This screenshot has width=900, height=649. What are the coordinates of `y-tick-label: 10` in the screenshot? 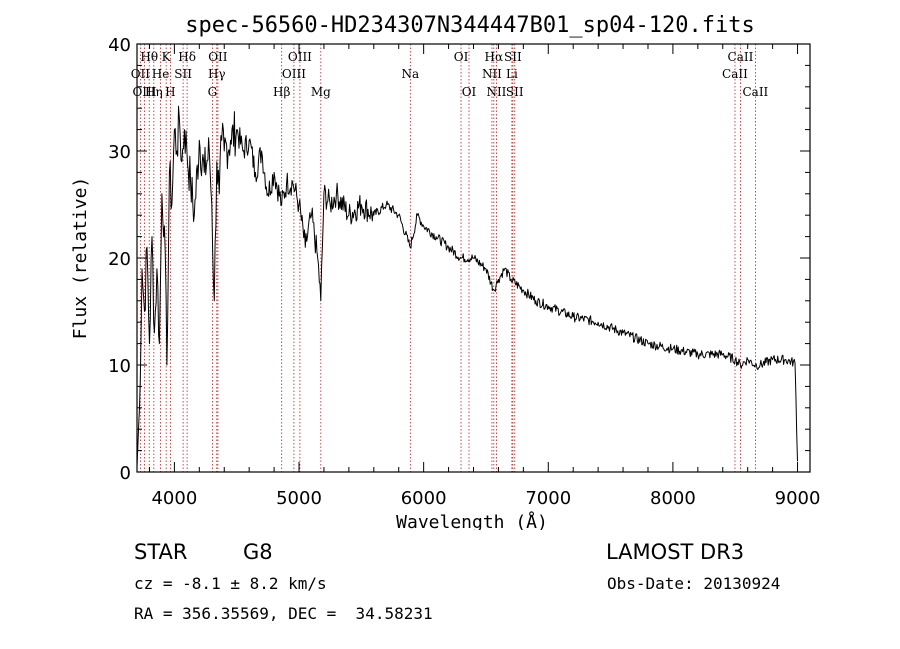 It's located at (119, 366).